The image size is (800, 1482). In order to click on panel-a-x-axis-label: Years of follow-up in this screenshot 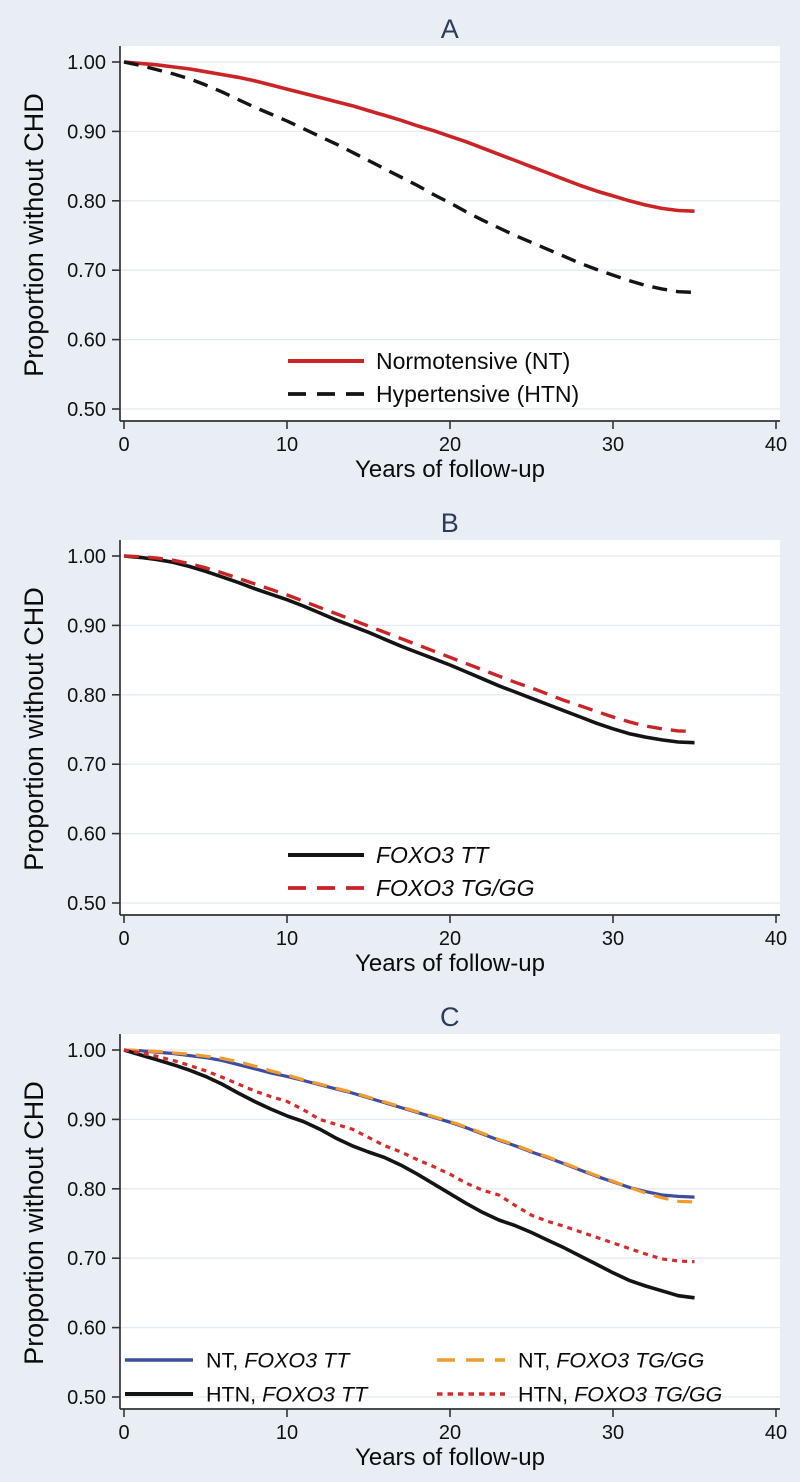, I will do `click(450, 469)`.